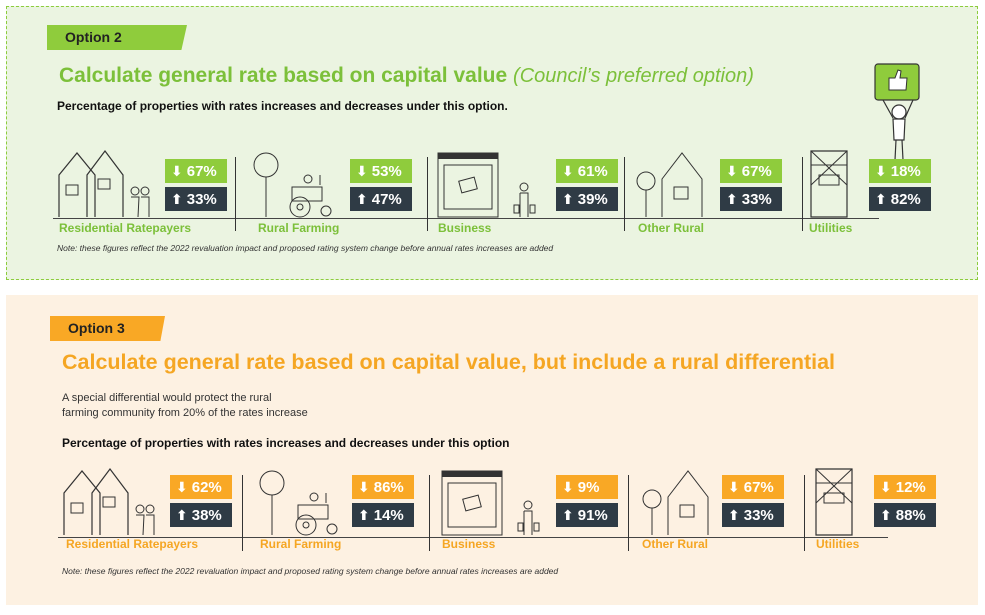 The image size is (985, 615). Describe the element at coordinates (910, 515) in the screenshot. I see `increase-value: 88%` at that location.